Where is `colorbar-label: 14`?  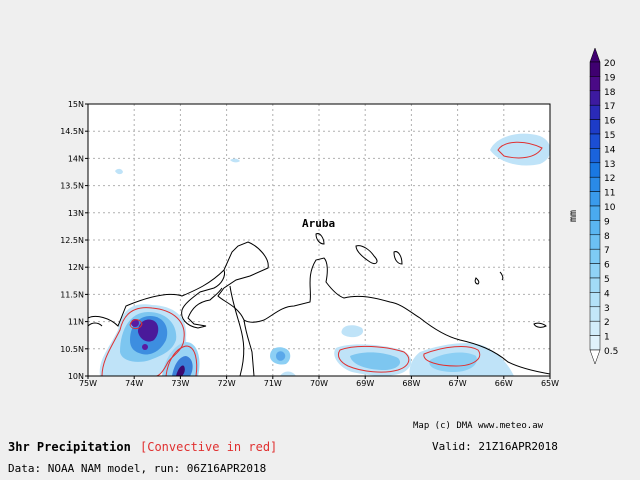
colorbar-label: 14 is located at coordinates (610, 150).